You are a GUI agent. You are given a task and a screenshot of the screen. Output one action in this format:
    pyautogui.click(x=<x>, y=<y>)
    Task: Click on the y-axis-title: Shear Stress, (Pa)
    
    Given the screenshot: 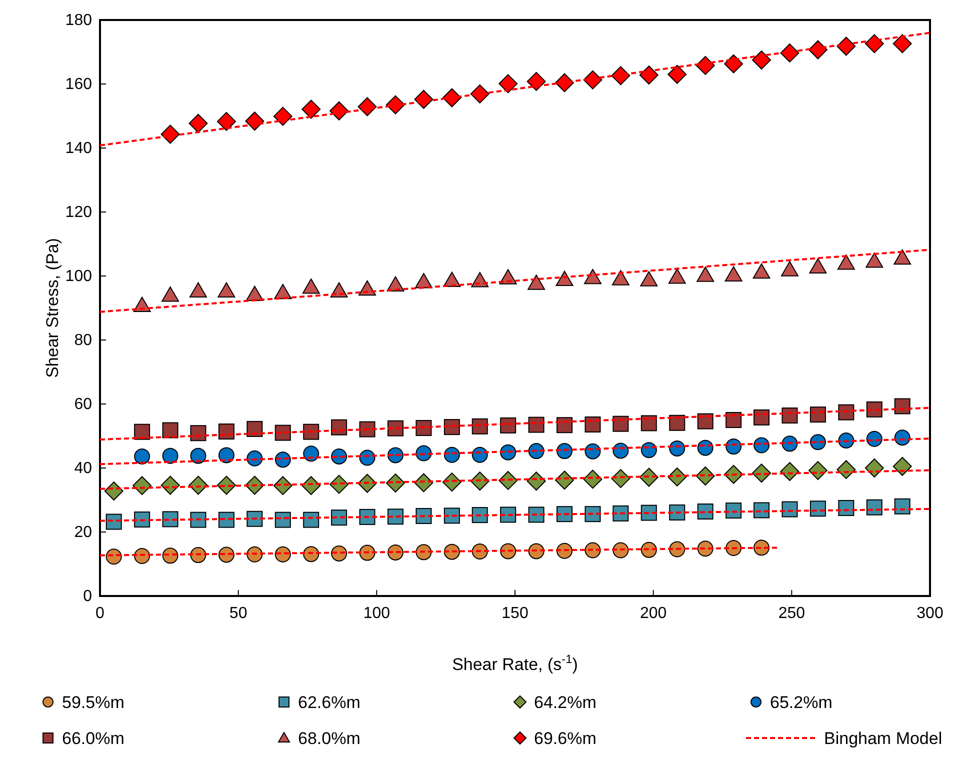 What is the action you would take?
    pyautogui.click(x=52, y=308)
    